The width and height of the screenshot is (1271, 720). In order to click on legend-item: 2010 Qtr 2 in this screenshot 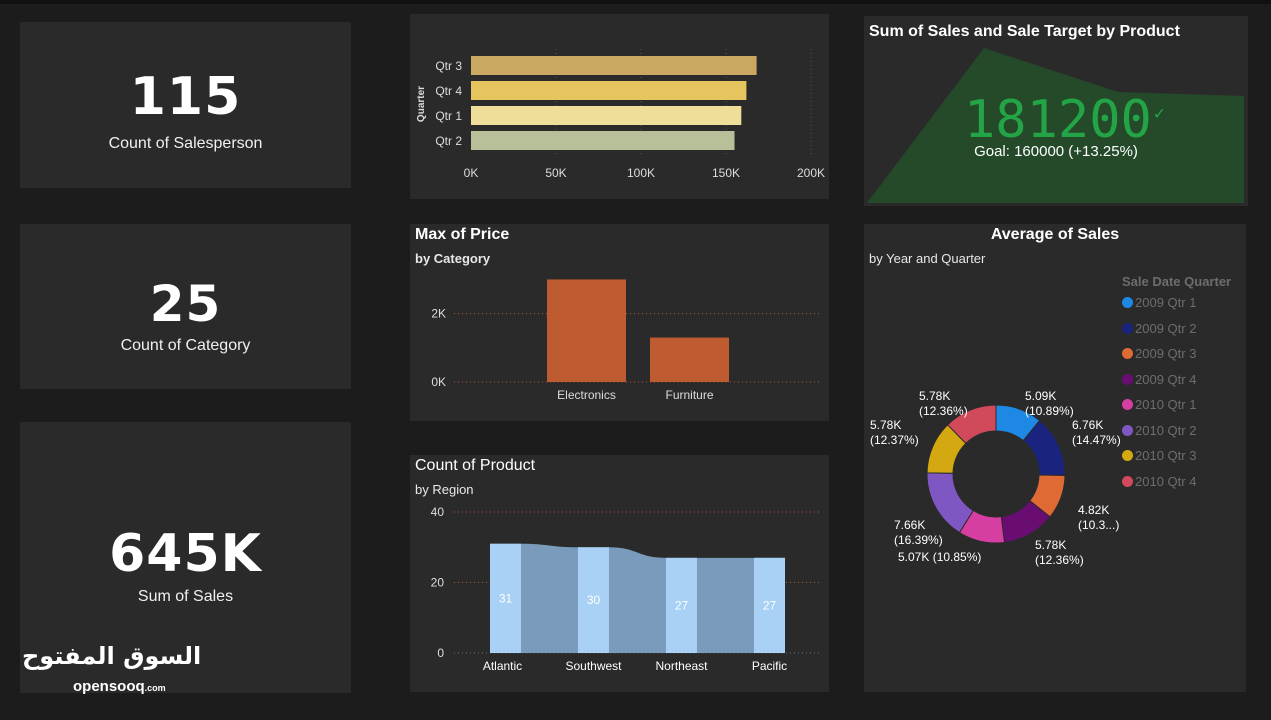, I will do `click(1159, 431)`.